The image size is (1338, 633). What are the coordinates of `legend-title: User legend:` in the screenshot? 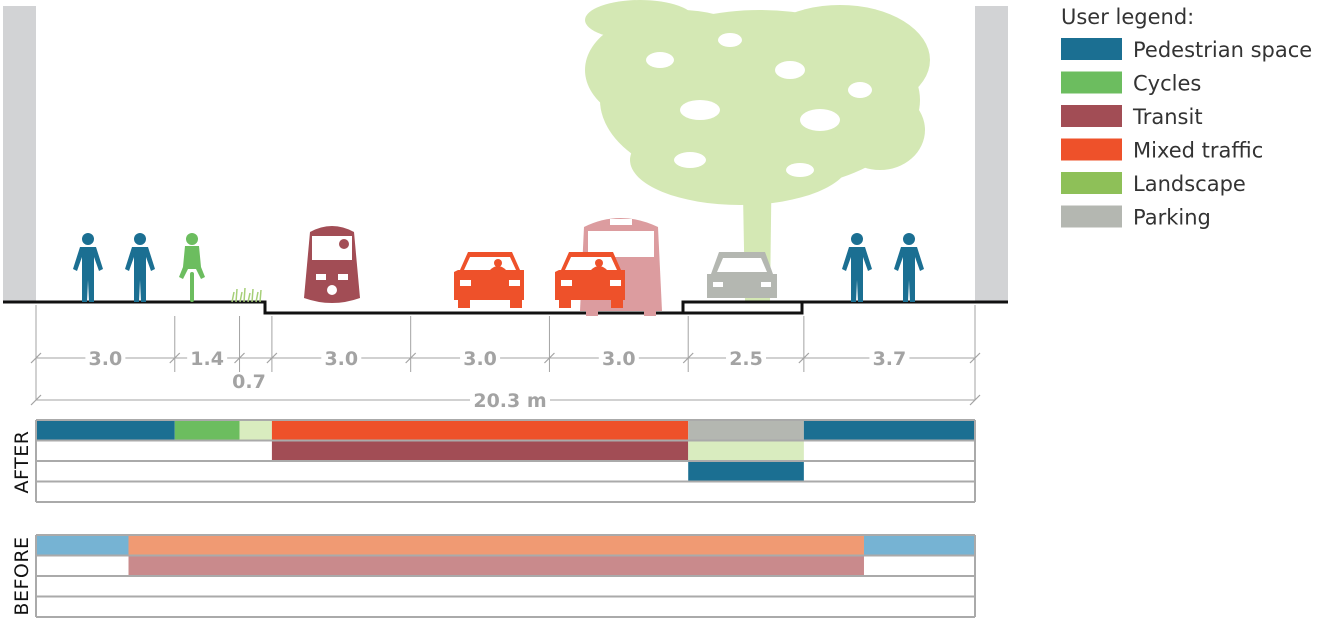 It's located at (1127, 17).